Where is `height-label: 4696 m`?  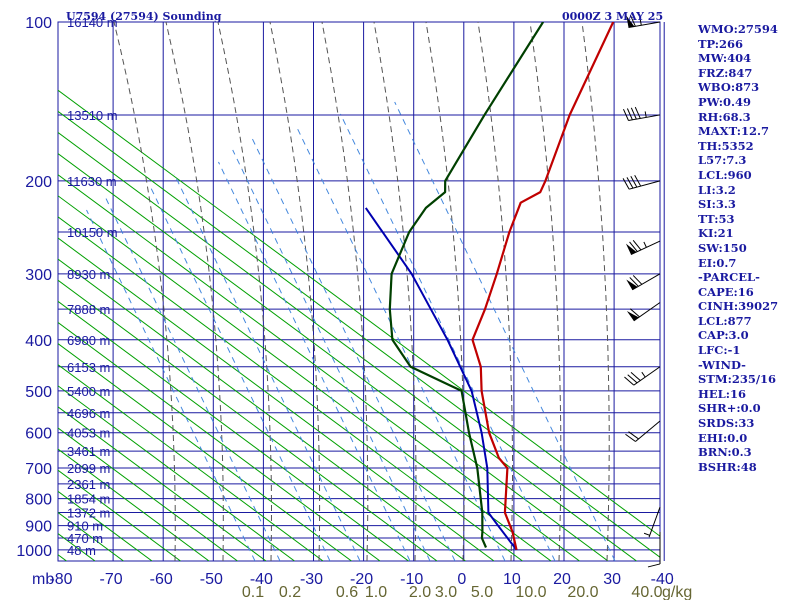 height-label: 4696 m is located at coordinates (88, 413).